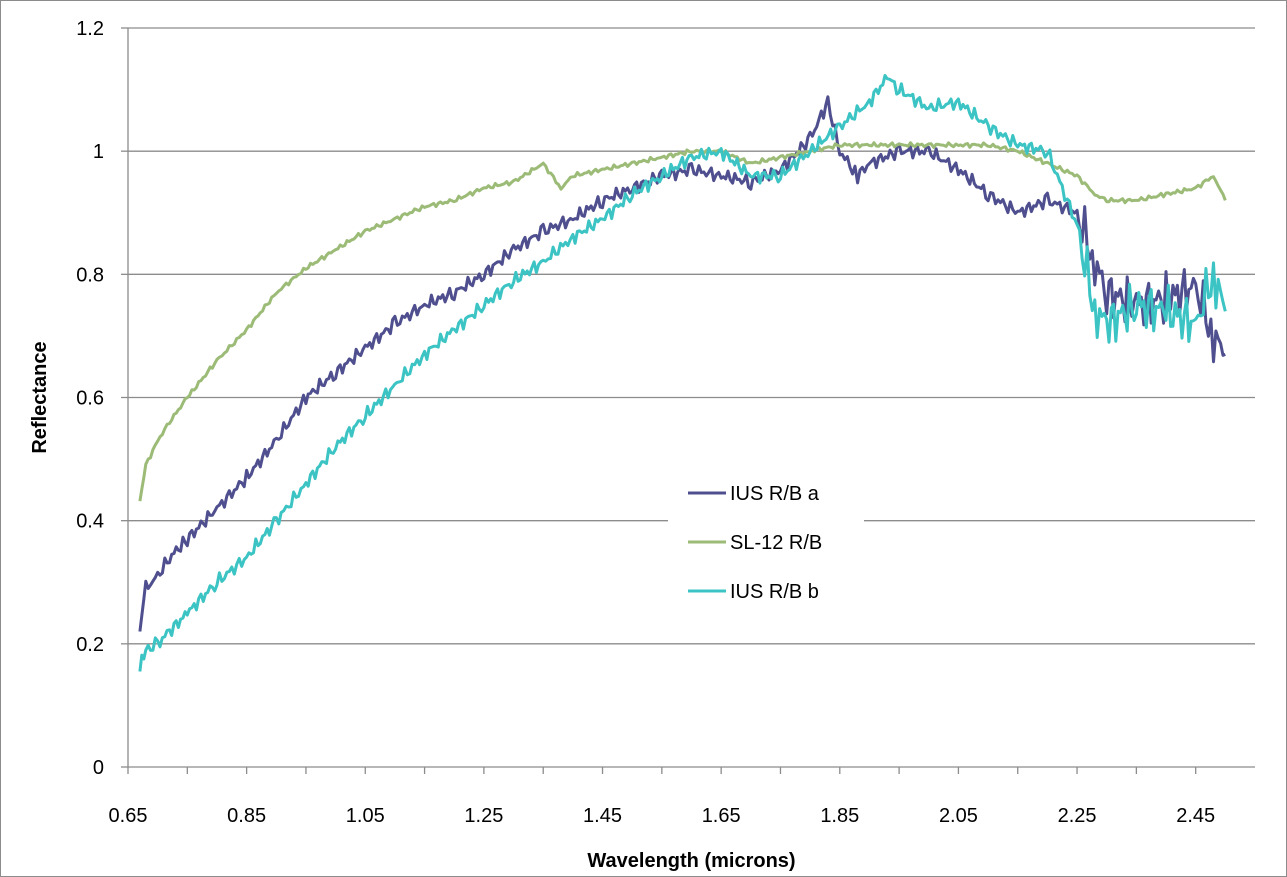 Image resolution: width=1287 pixels, height=877 pixels. I want to click on y-tick-label: 1, so click(98, 152).